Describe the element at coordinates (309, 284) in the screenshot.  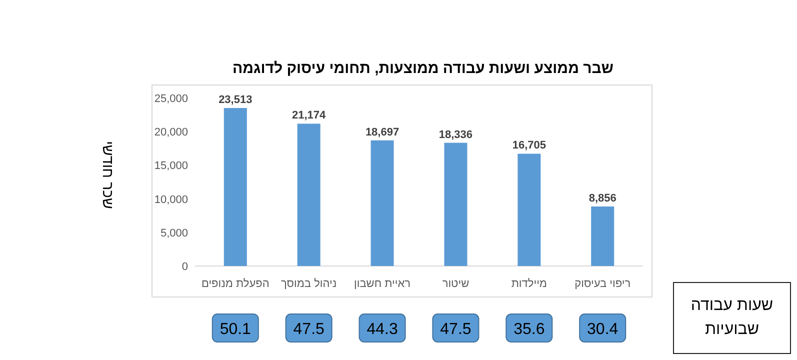
I see `x-tick-label: ניהול במוסך` at that location.